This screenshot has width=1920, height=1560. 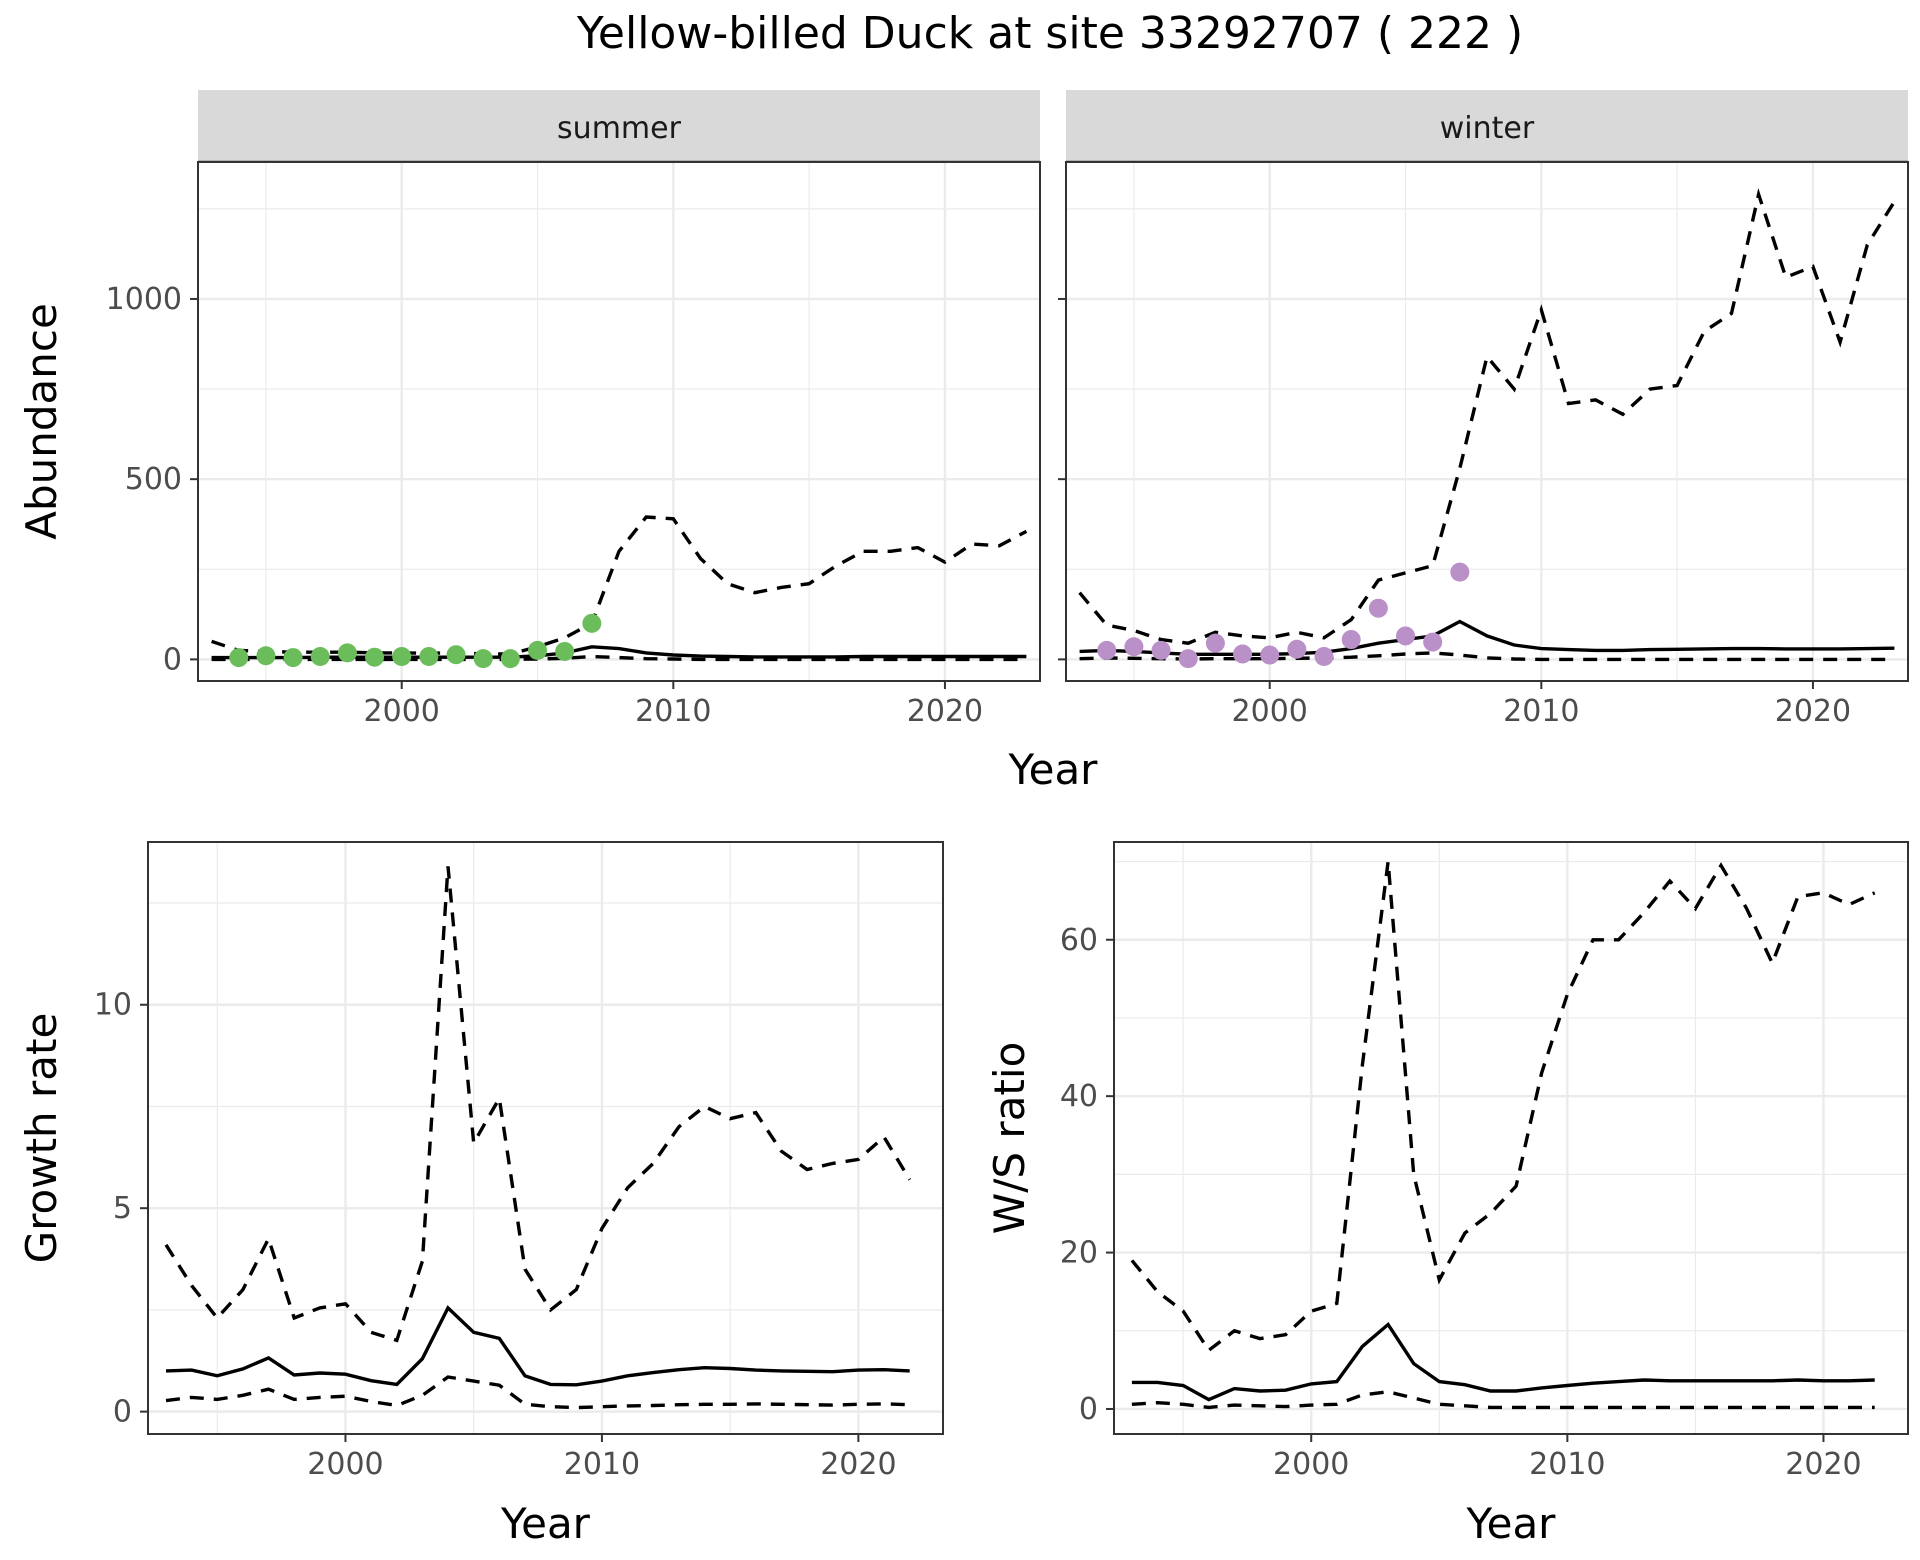 I want to click on shared-x-axis-title: Year, so click(x=1053, y=769).